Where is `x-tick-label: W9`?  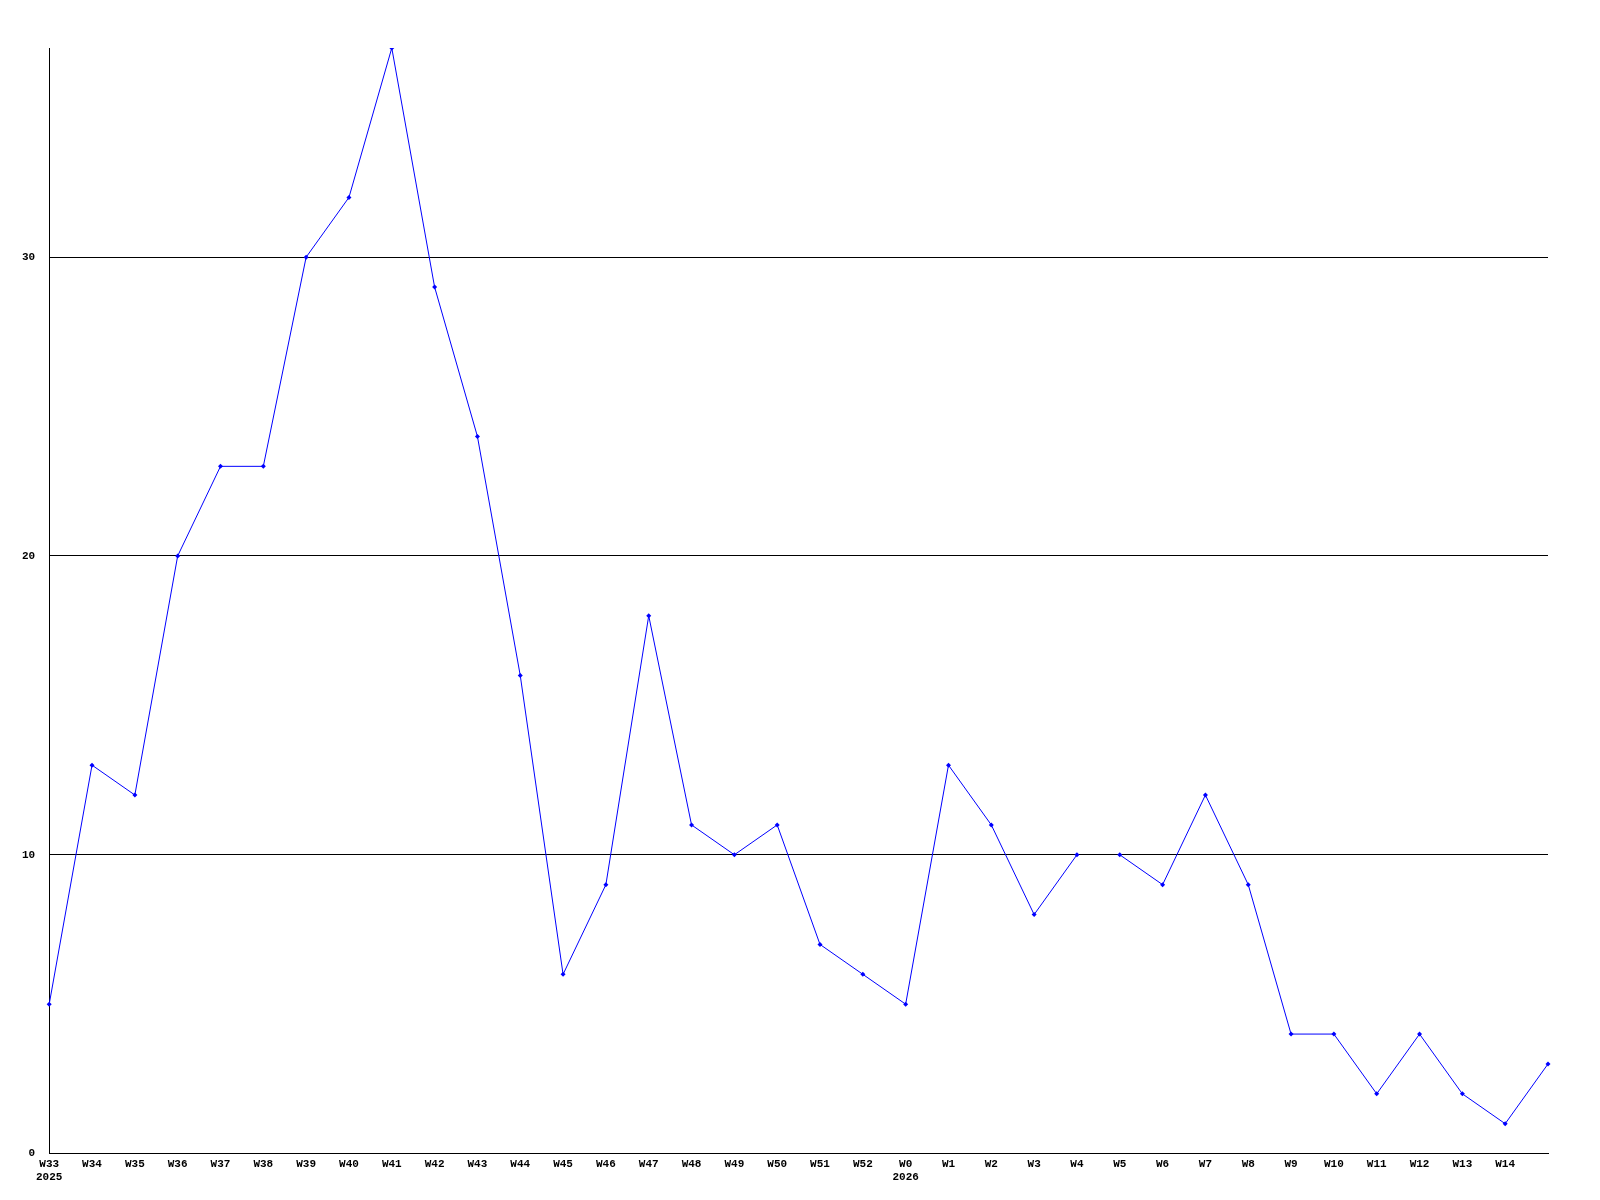 x-tick-label: W9 is located at coordinates (1291, 1163).